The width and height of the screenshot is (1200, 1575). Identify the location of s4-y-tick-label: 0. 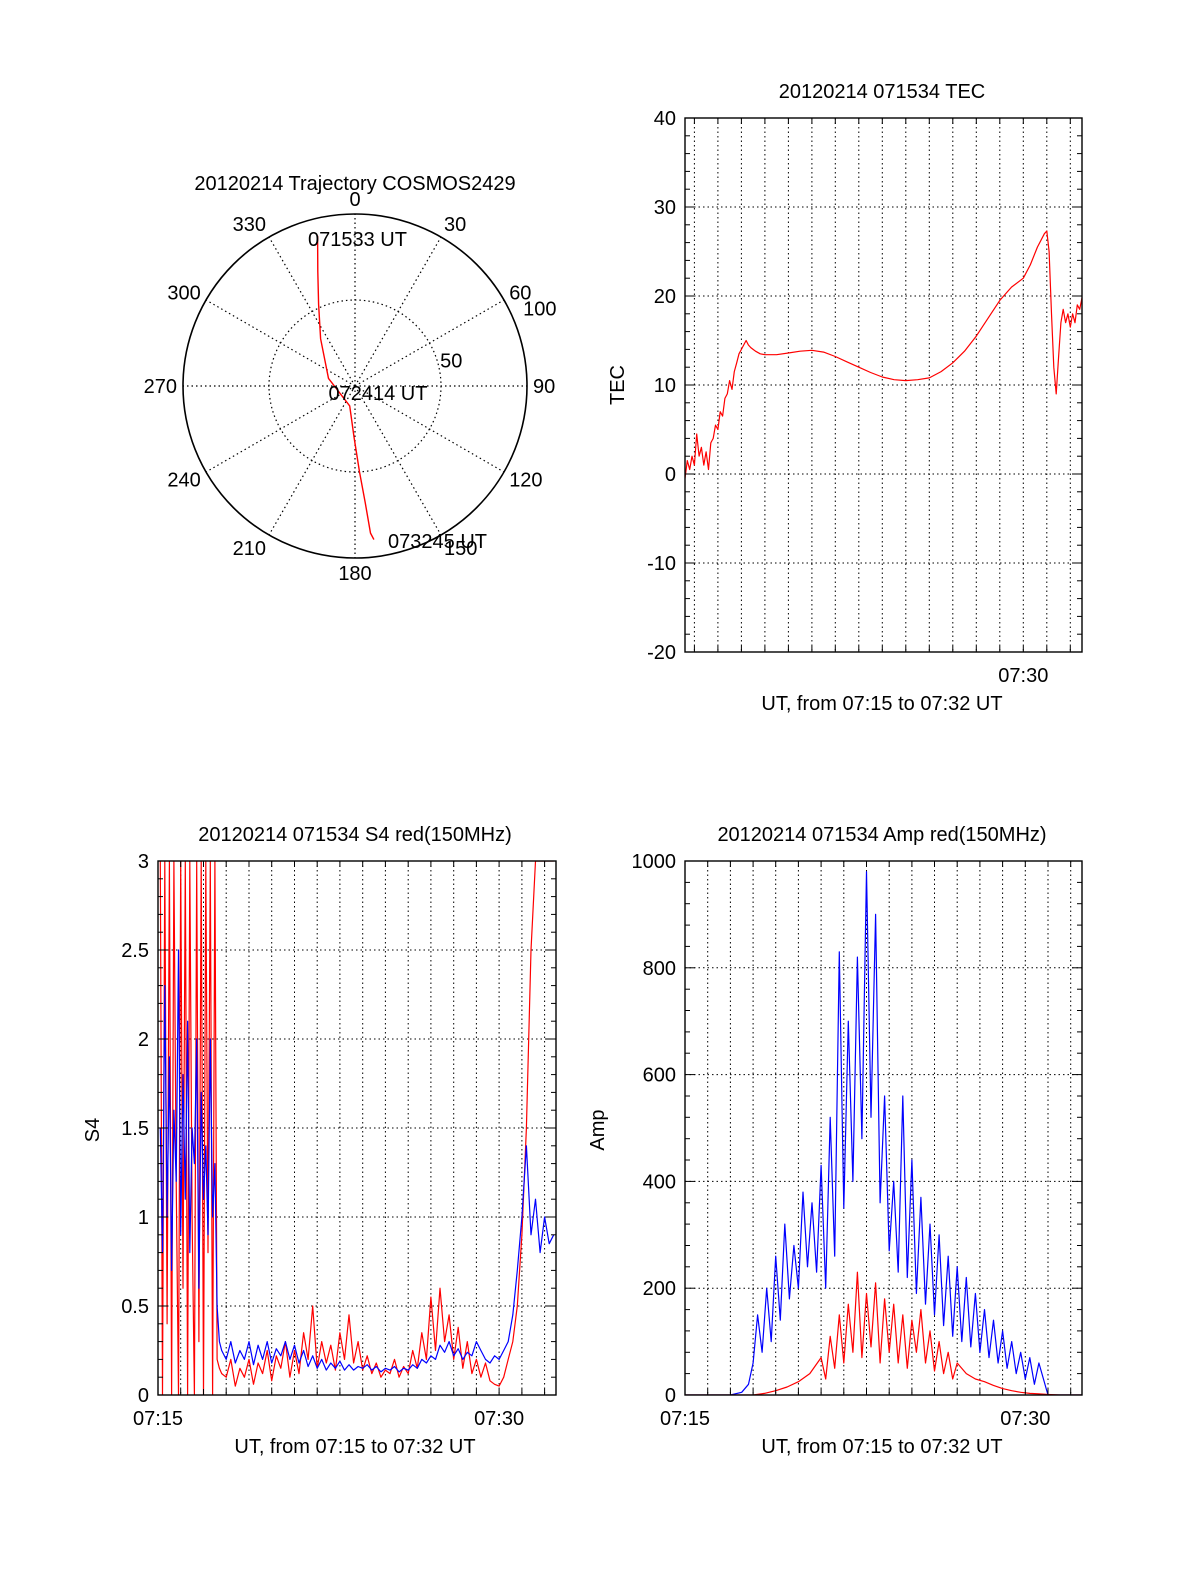
(143, 1396).